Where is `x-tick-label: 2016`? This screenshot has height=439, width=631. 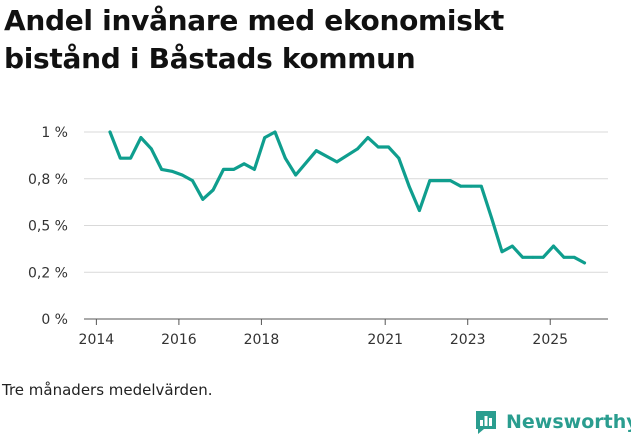
x-tick-label: 2016 is located at coordinates (179, 340).